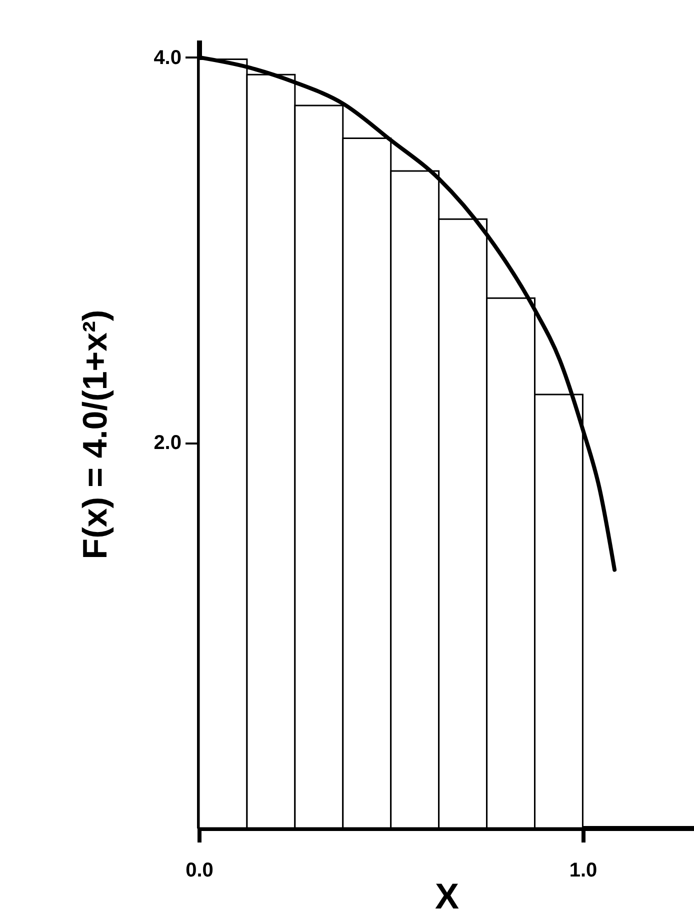  Describe the element at coordinates (447, 896) in the screenshot. I see `x-axis-title: X` at that location.